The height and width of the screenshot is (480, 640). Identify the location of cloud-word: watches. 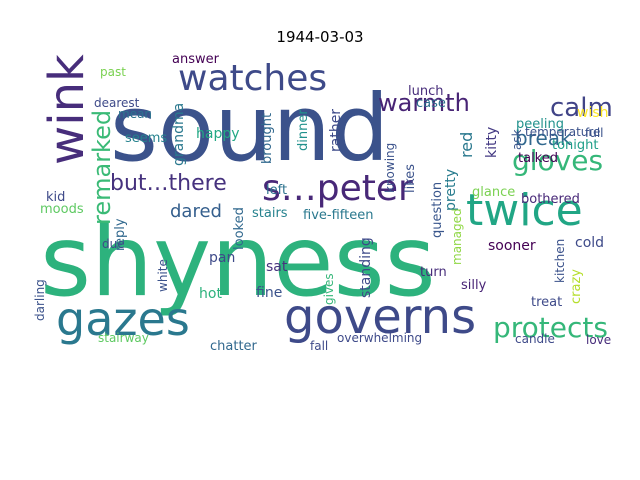
(252, 78).